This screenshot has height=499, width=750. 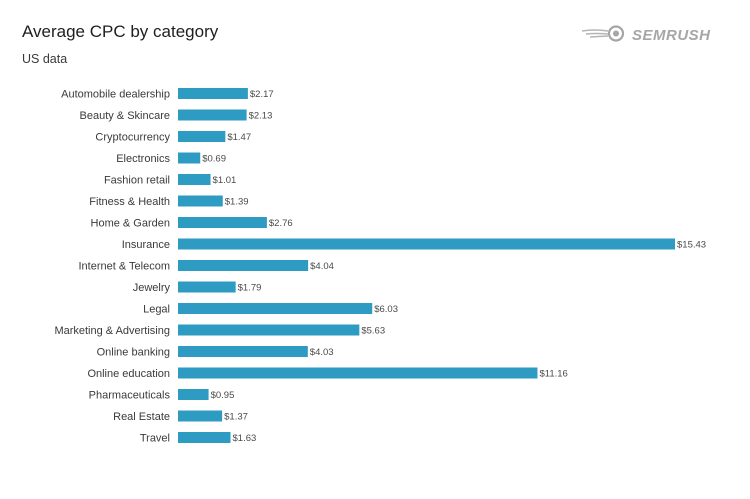 What do you see at coordinates (130, 224) in the screenshot?
I see `category-label: Home & Garden` at bounding box center [130, 224].